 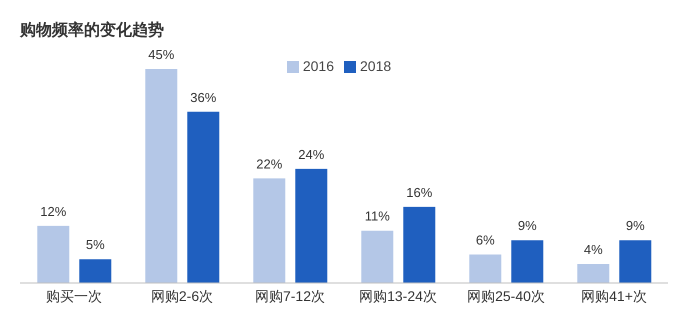 I want to click on data-label: 12%, so click(x=53, y=211).